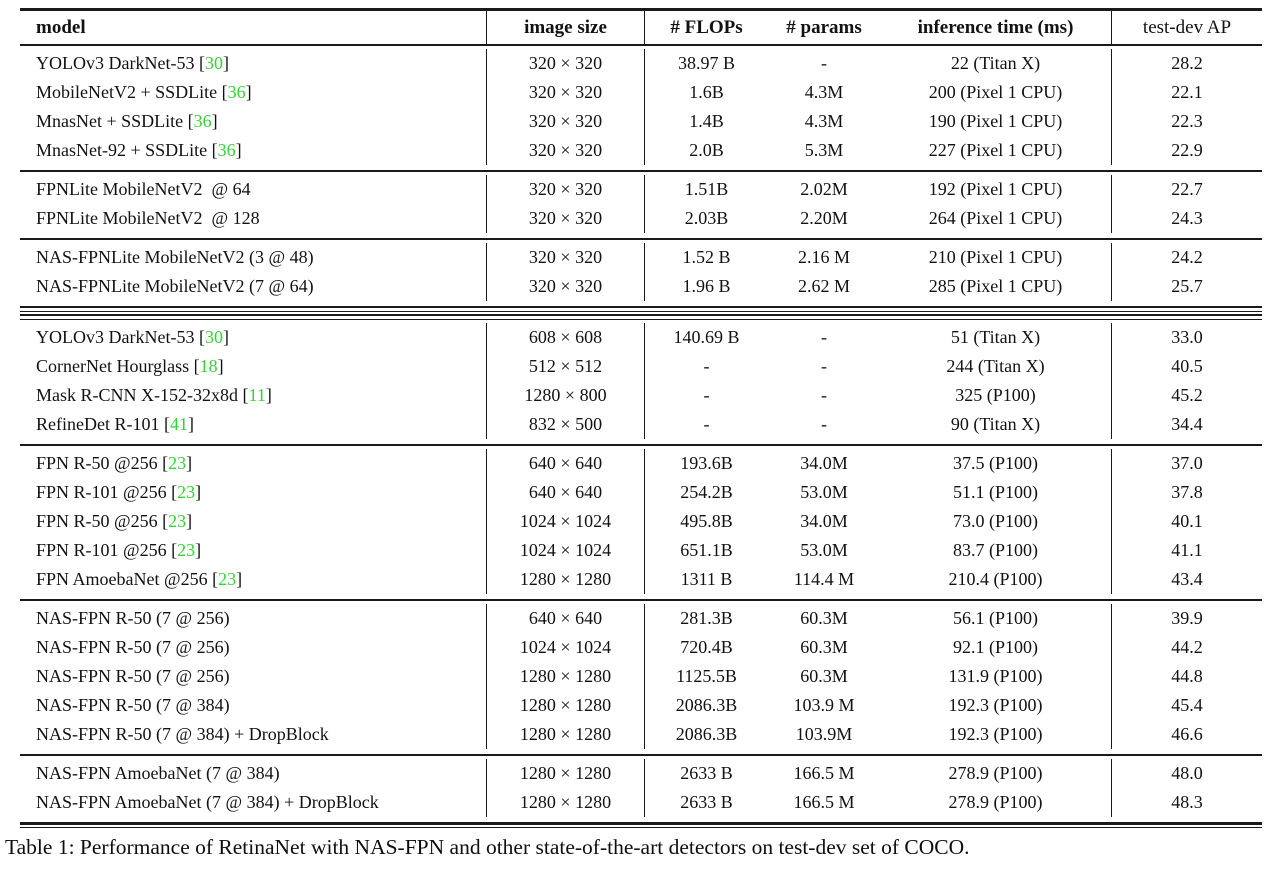  I want to click on params-cell: 5.3M, so click(824, 150).